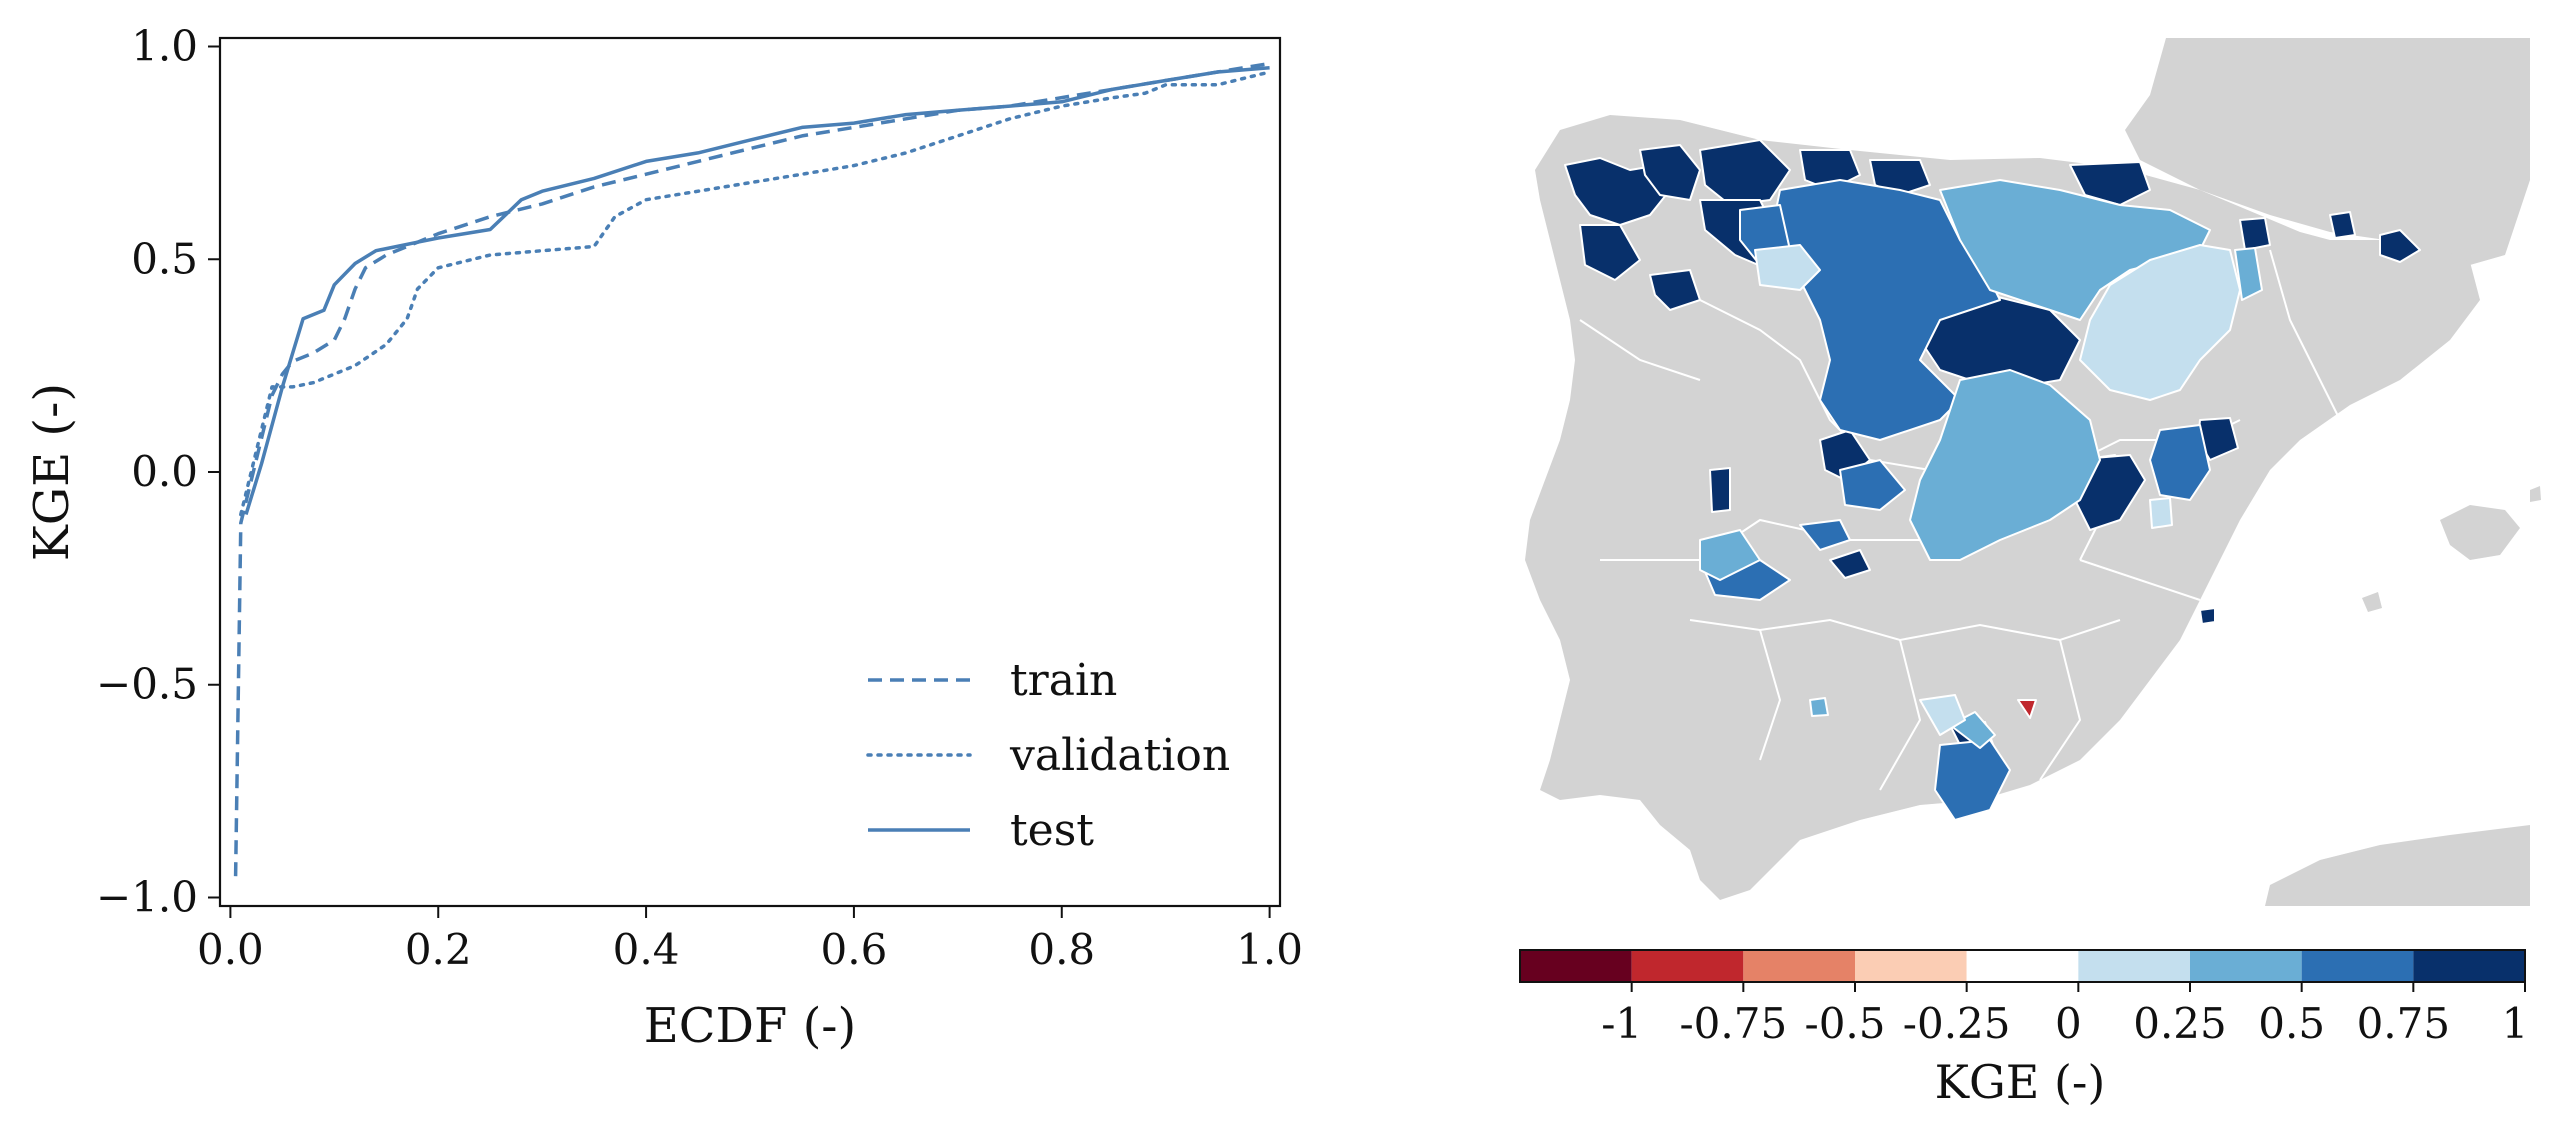 The height and width of the screenshot is (1141, 2551). What do you see at coordinates (164, 46) in the screenshot?
I see `y-tick-label: 1.0` at bounding box center [164, 46].